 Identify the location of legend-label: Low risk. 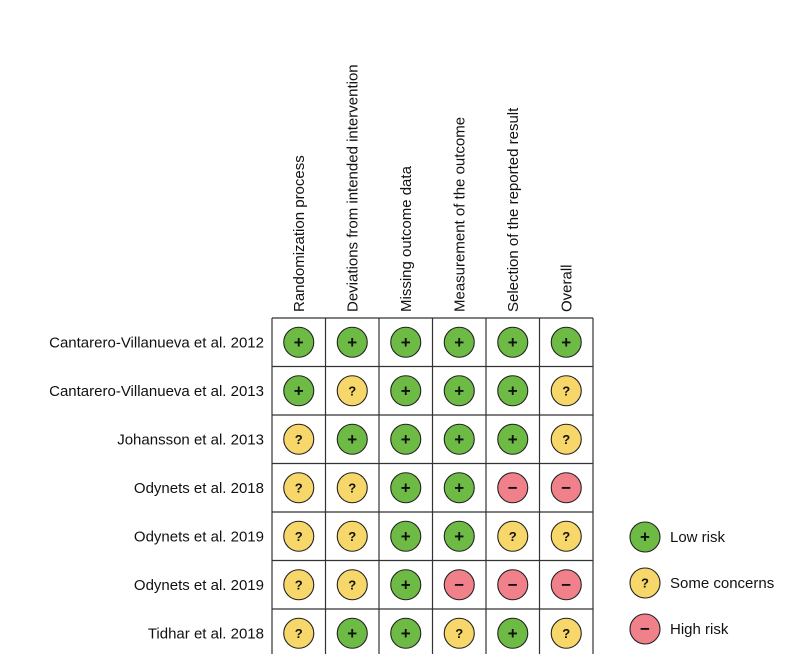
(698, 537).